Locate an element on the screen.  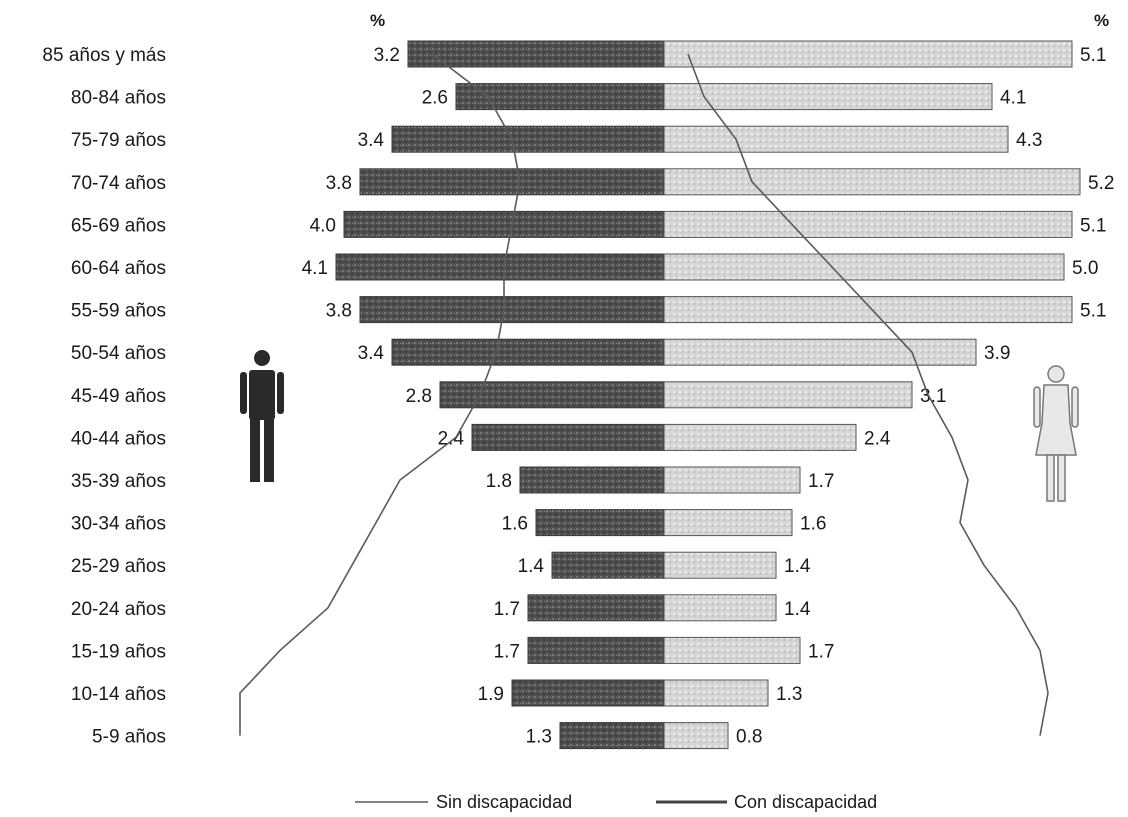
category-label-1: 80-84 años is located at coordinates (118, 98).